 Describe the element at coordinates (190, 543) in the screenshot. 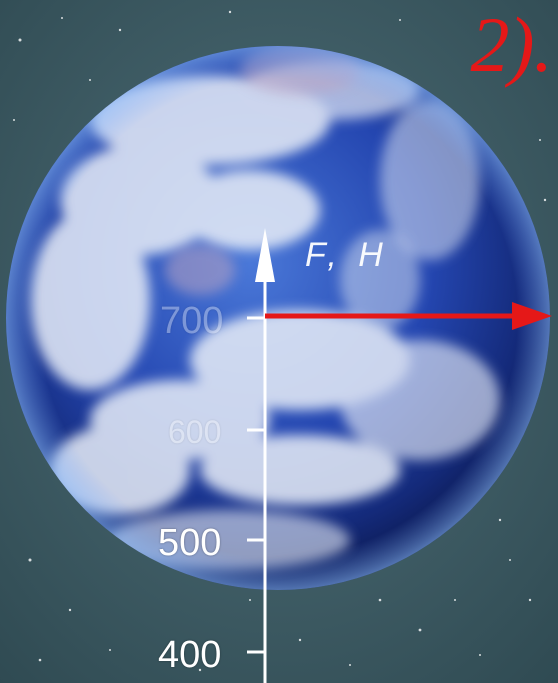

I see `tick-label-500: 500` at that location.